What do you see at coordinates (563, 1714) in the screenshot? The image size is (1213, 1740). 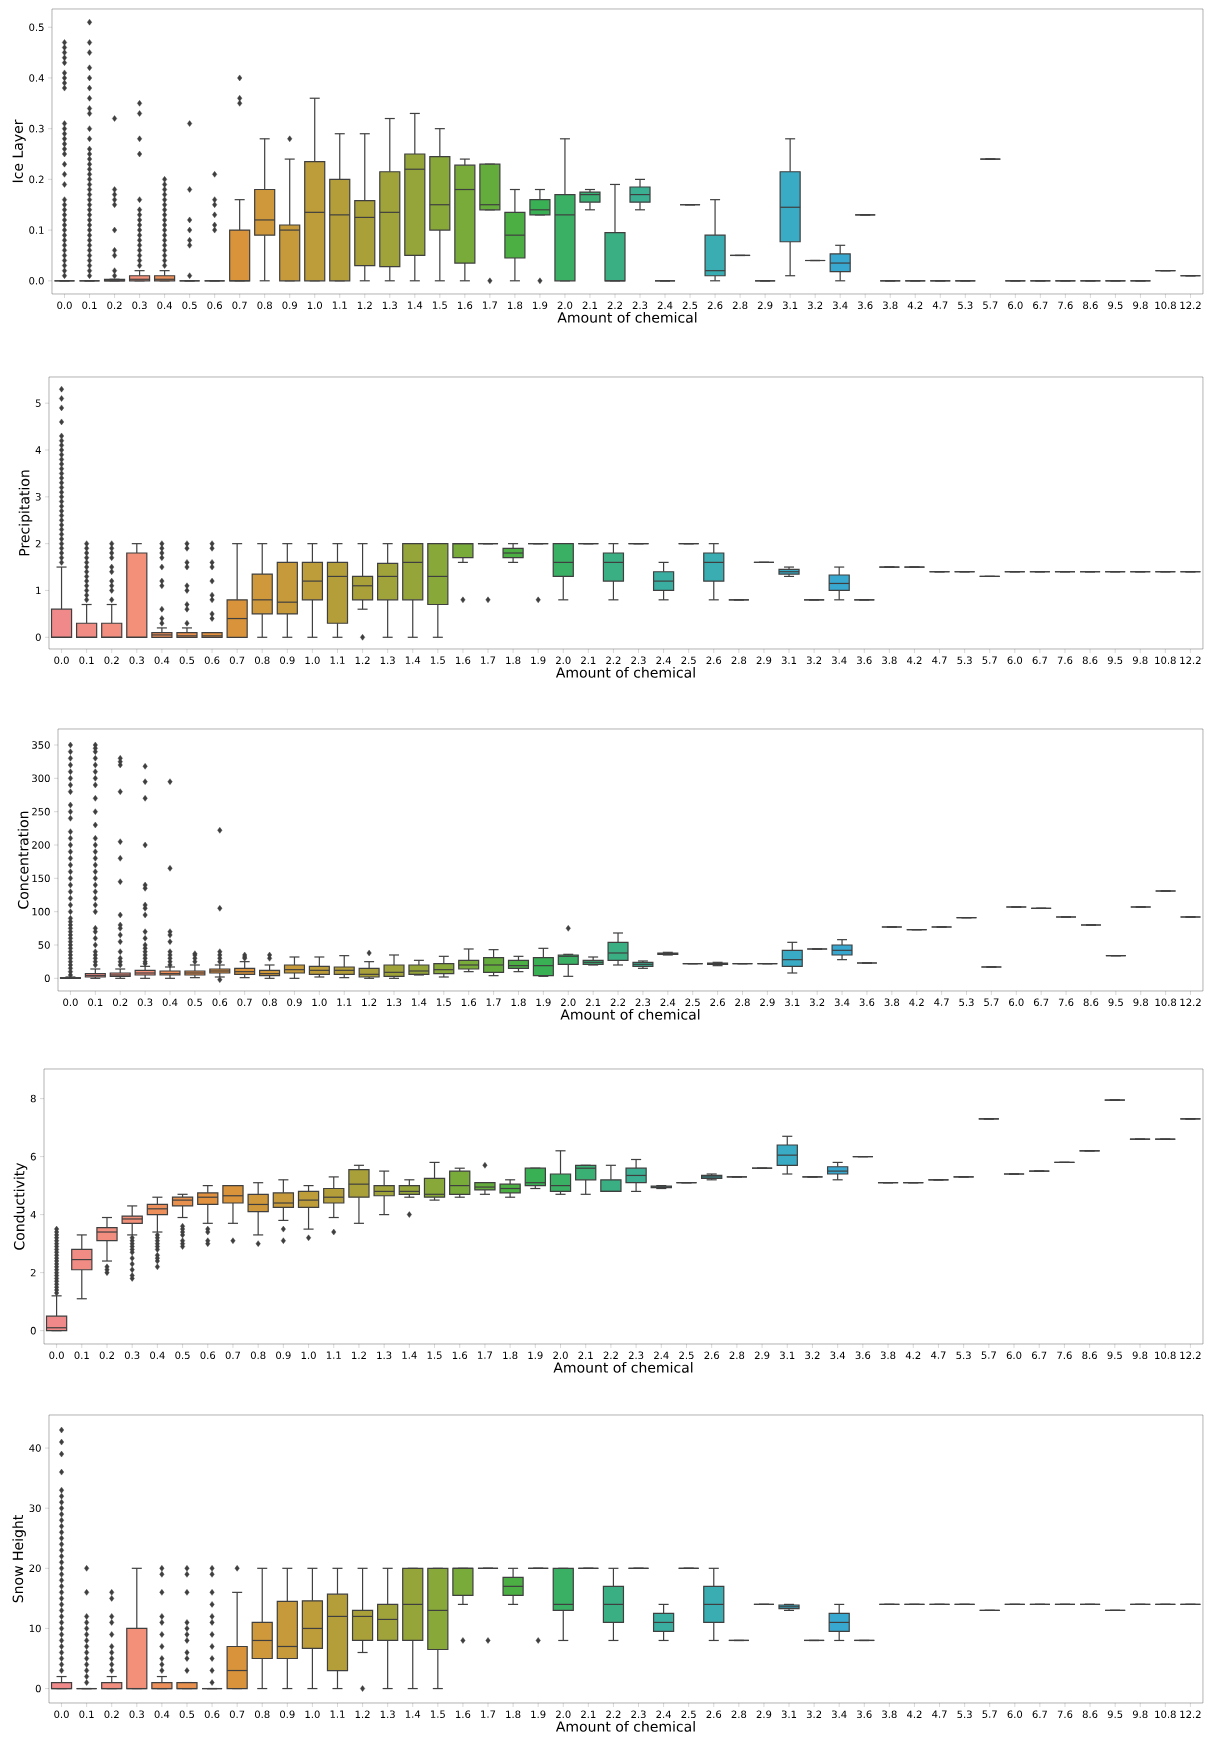 I see `x-tick-label: 2.0` at bounding box center [563, 1714].